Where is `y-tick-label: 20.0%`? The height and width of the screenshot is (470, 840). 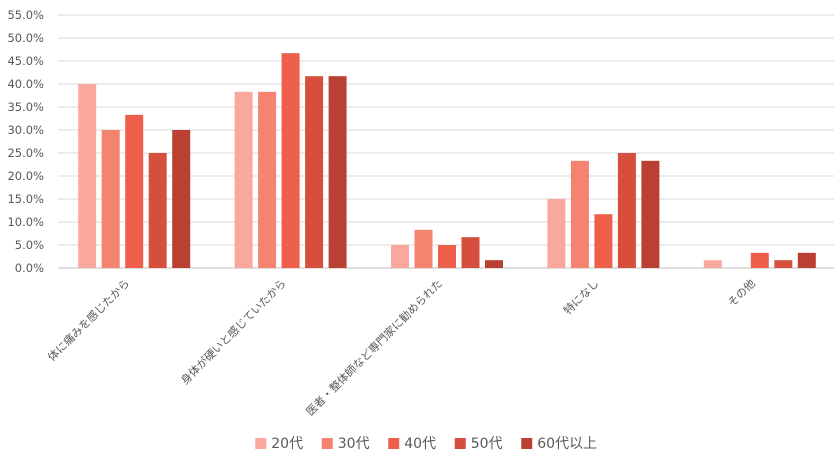
y-tick-label: 20.0% is located at coordinates (25, 176).